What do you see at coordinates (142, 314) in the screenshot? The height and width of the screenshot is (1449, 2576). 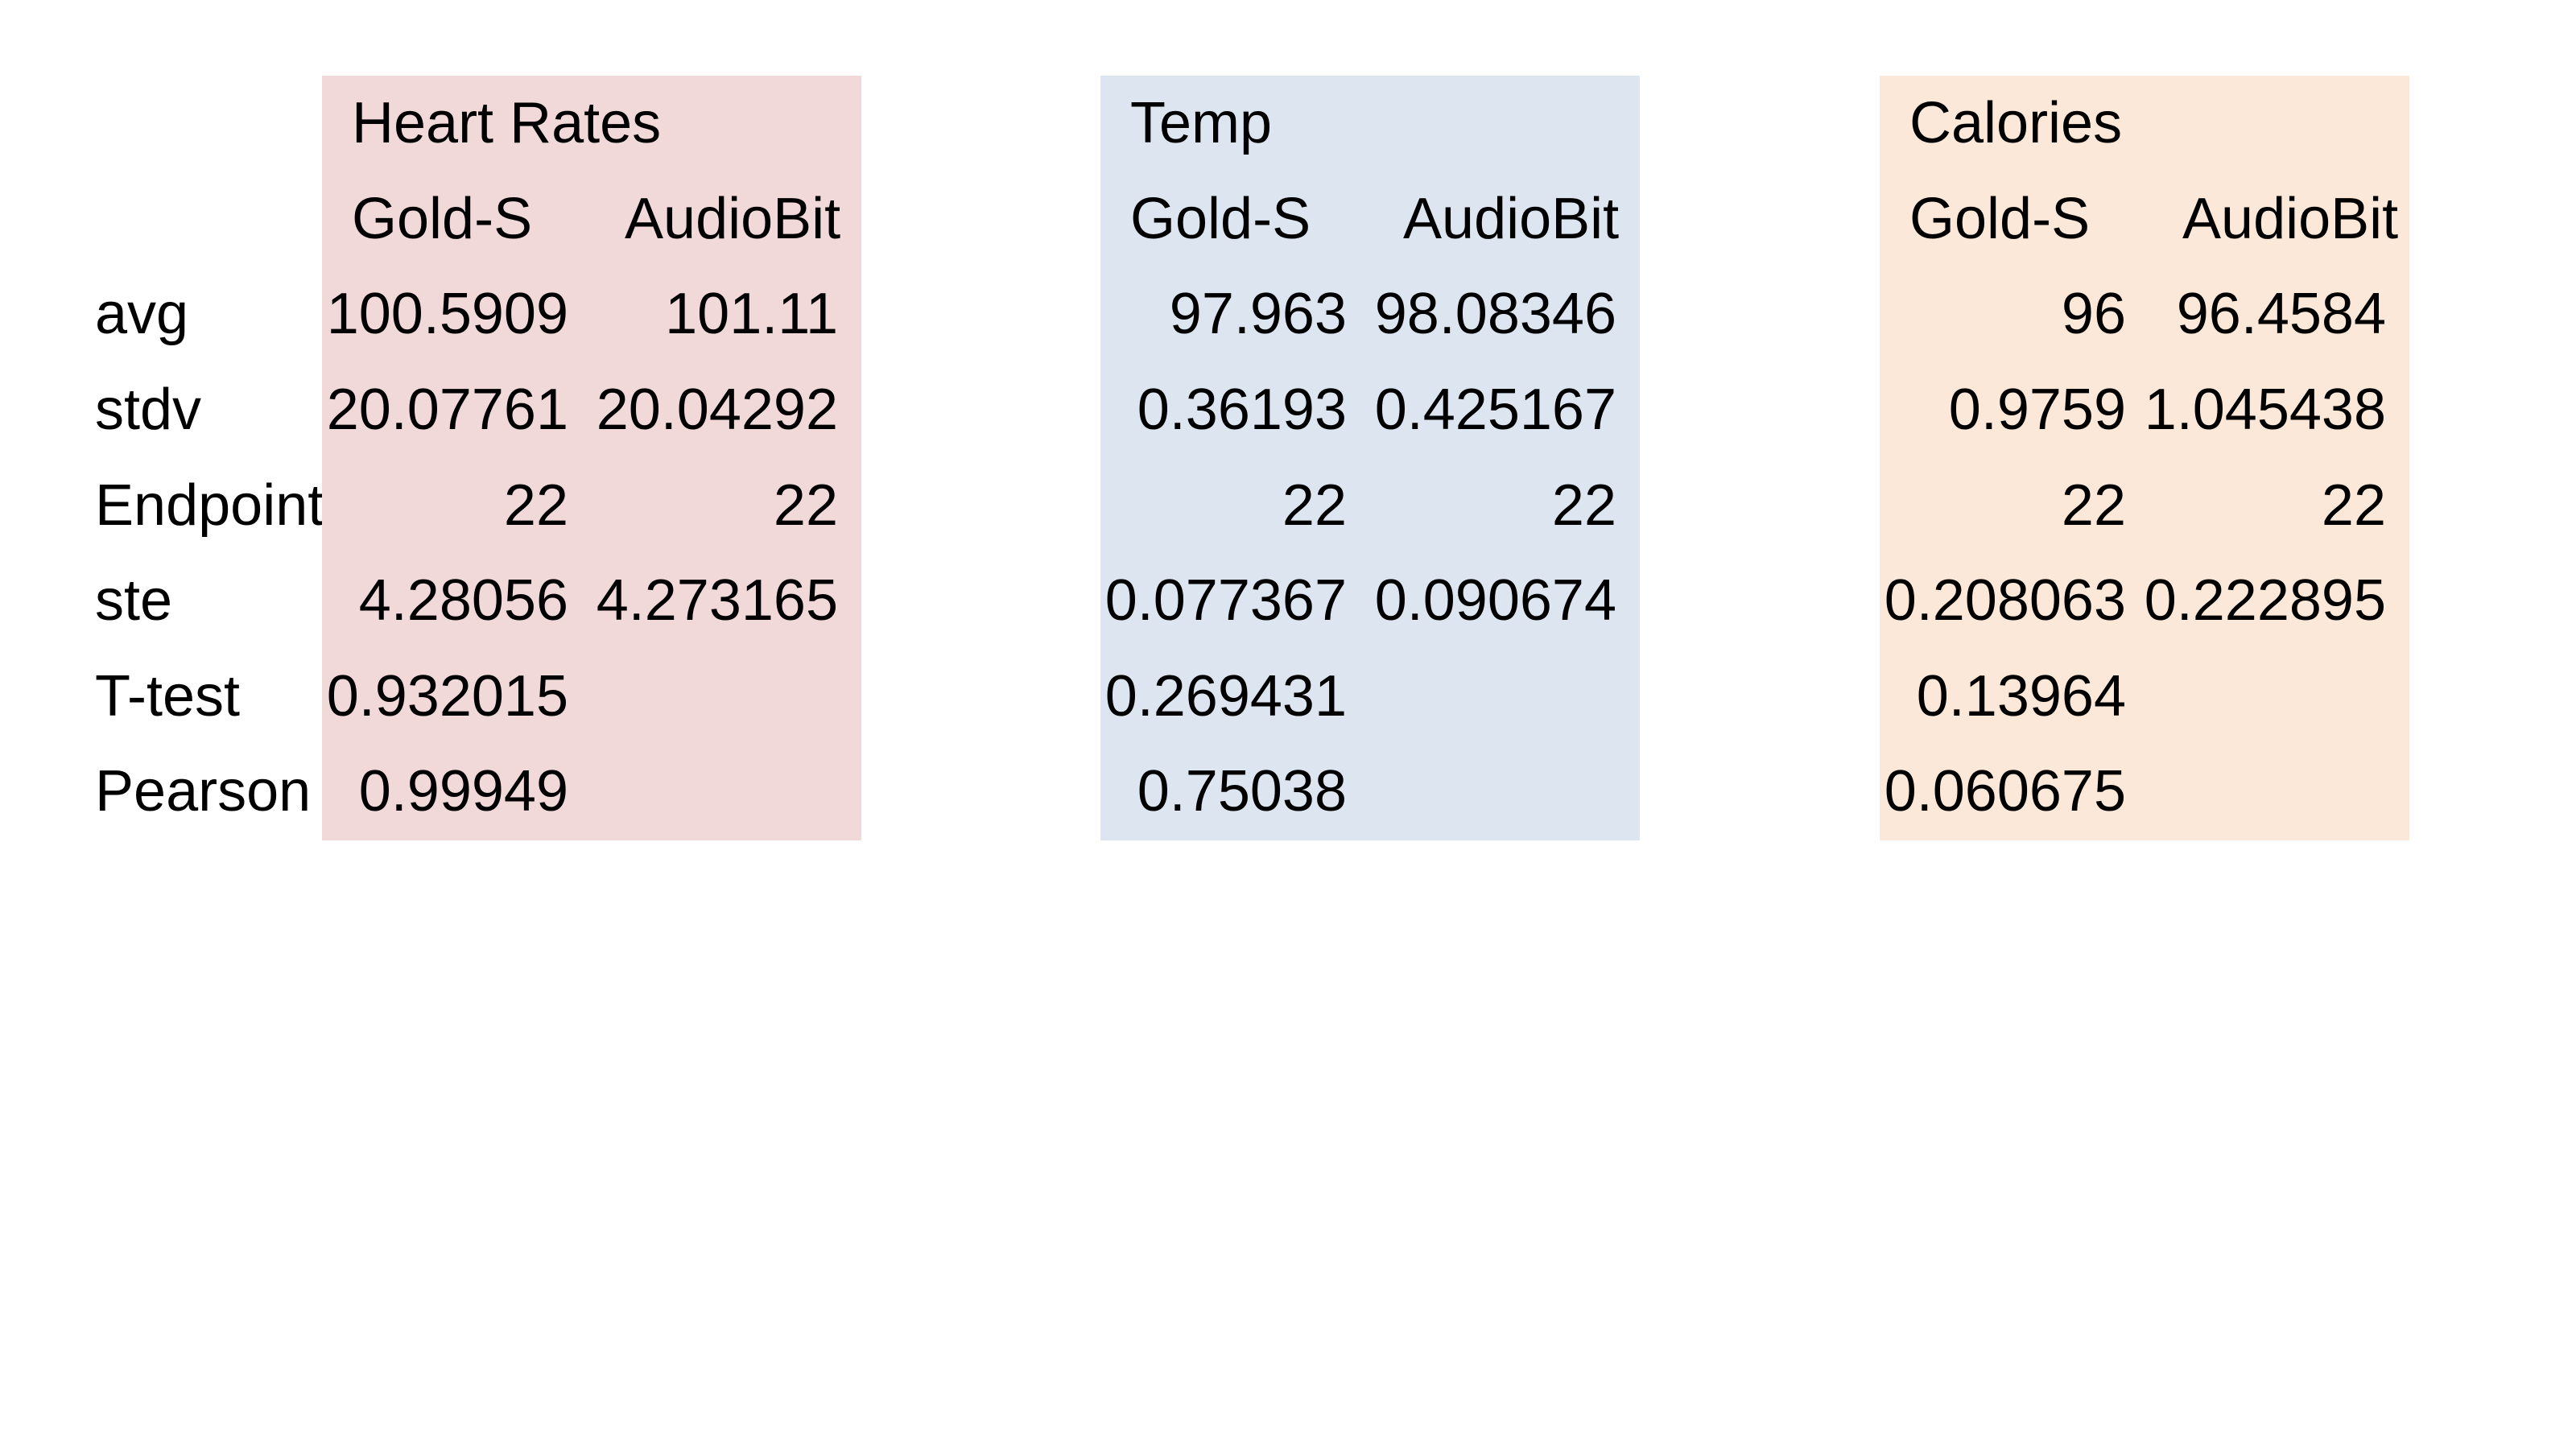 I see `row-label-avg: avg` at bounding box center [142, 314].